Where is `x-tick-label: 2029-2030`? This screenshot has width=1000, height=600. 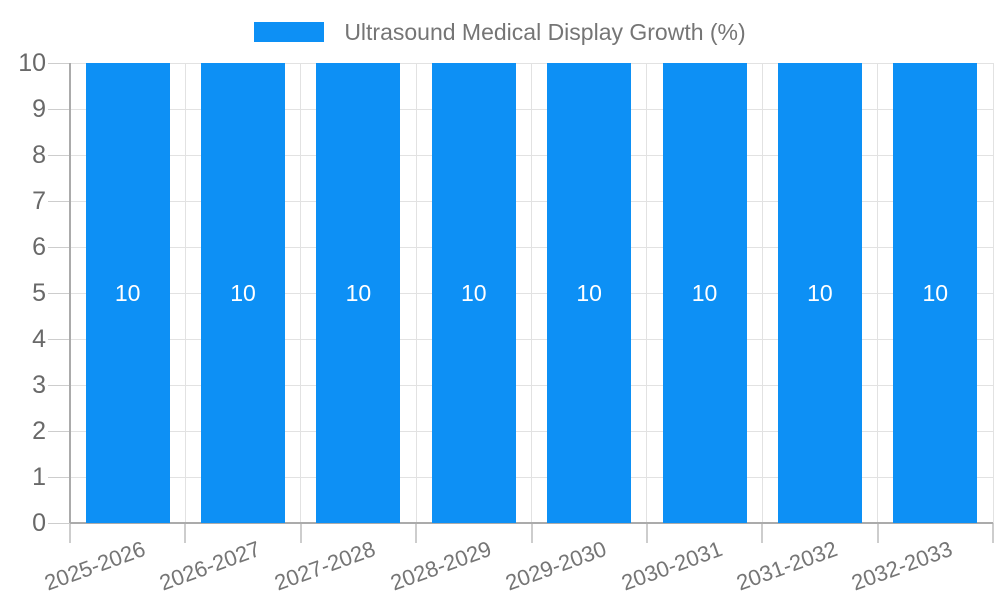 x-tick-label: 2029-2030 is located at coordinates (556, 566).